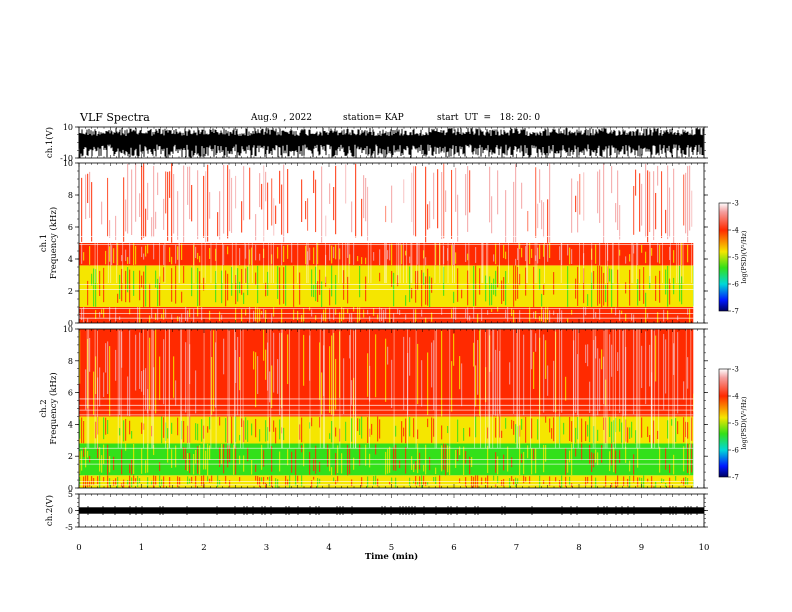 Image resolution: width=792 pixels, height=612 pixels. What do you see at coordinates (49, 510) in the screenshot?
I see `y-axis-label: ch.2(V)` at bounding box center [49, 510].